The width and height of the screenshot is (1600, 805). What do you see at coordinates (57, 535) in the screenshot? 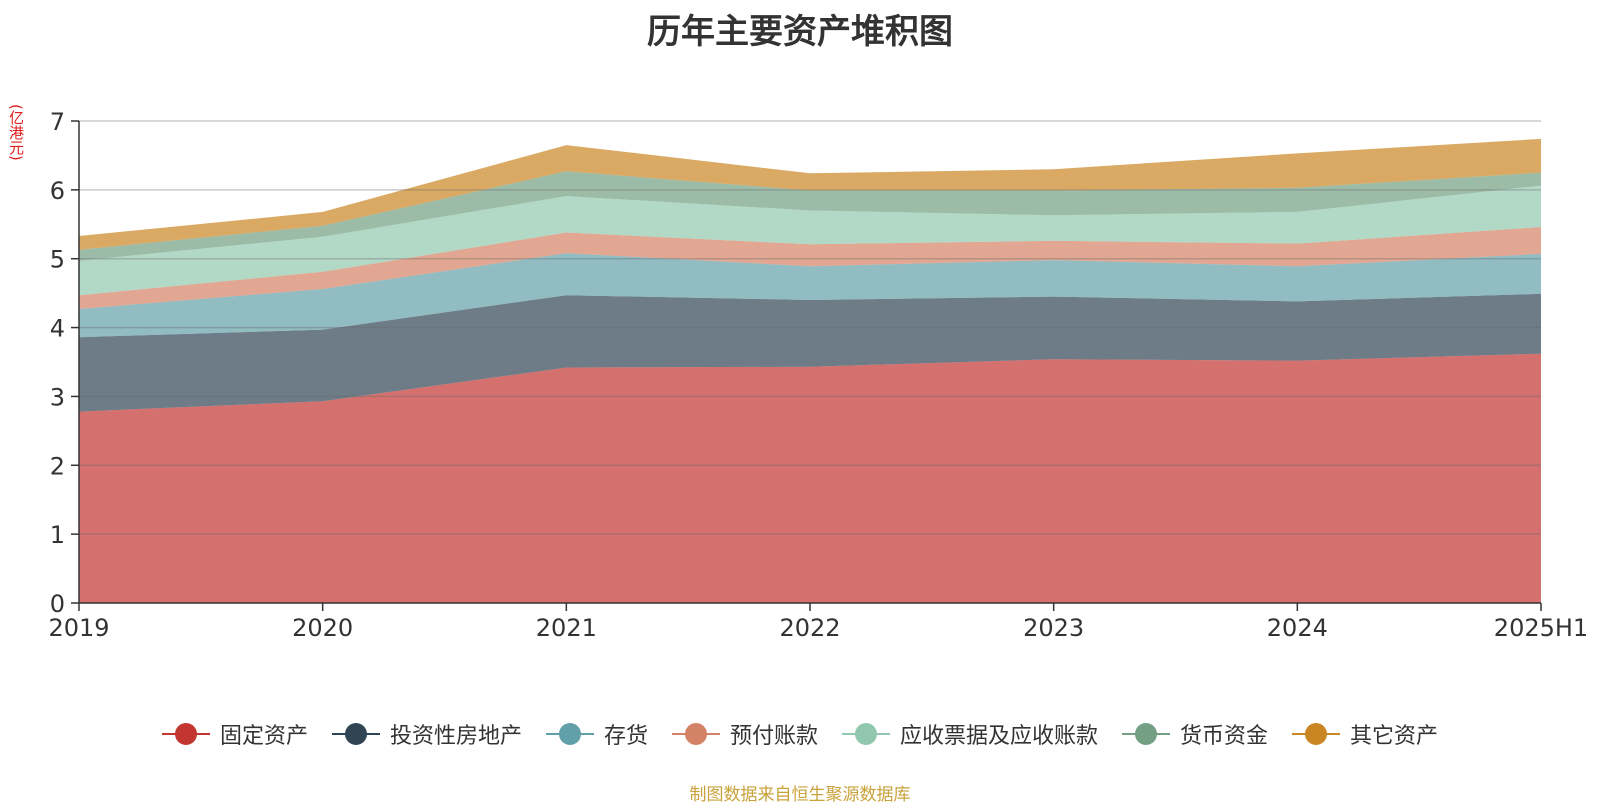
I see `y-tick-label: 1` at bounding box center [57, 535].